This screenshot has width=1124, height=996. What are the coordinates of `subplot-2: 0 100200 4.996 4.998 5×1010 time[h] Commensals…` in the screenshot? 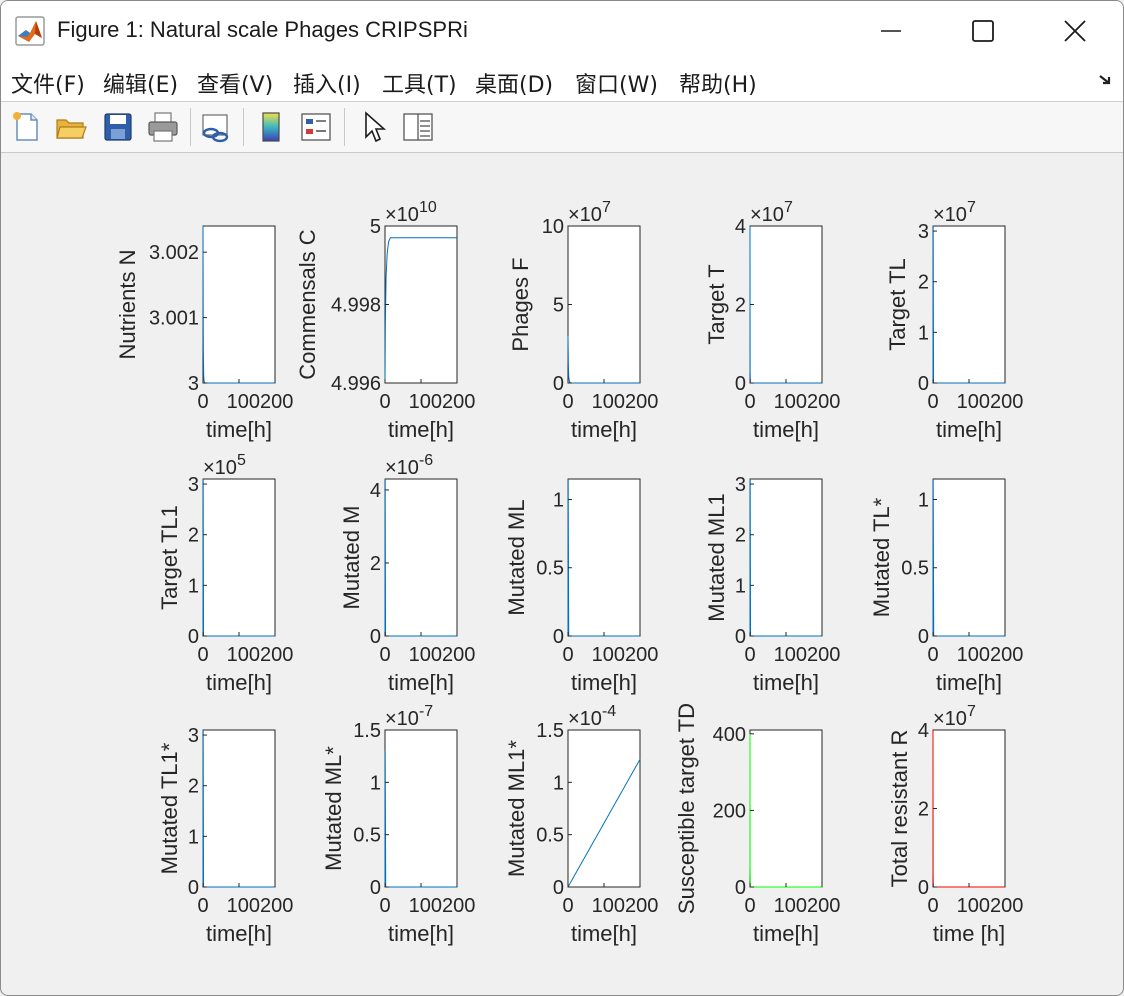 It's located at (385, 320).